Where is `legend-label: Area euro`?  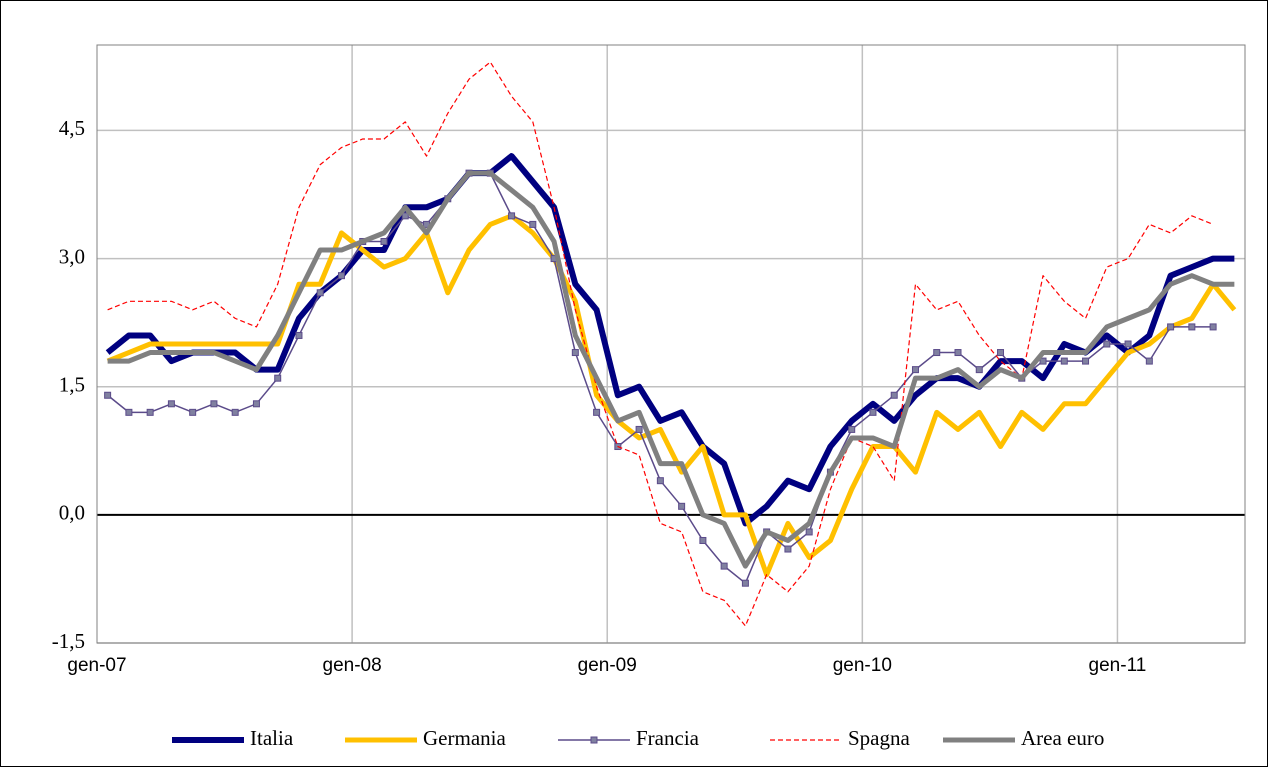
legend-label: Area euro is located at coordinates (1062, 738).